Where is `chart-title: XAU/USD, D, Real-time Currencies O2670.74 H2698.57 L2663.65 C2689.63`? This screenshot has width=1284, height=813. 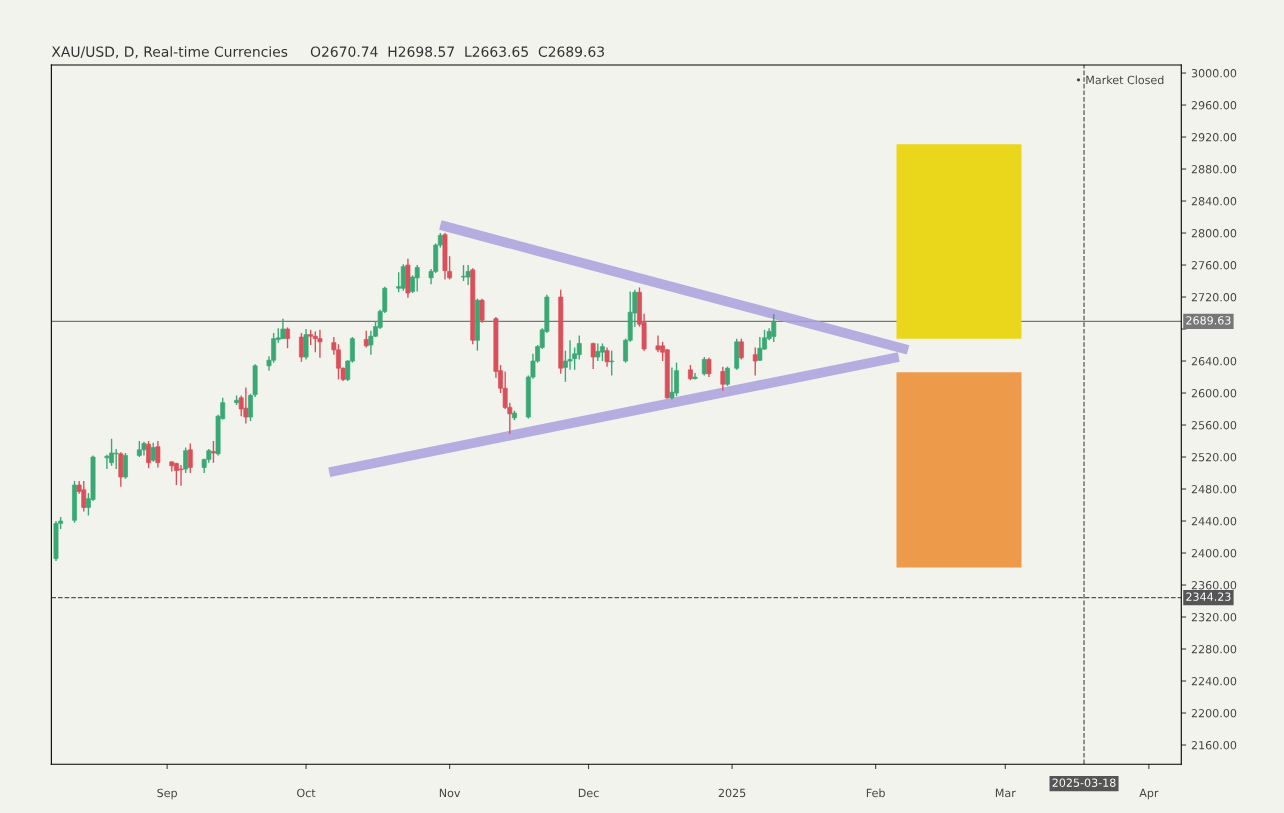 chart-title: XAU/USD, D, Real-time Currencies O2670.74 H2698.57 L2663.65 C2689.63 is located at coordinates (327, 52).